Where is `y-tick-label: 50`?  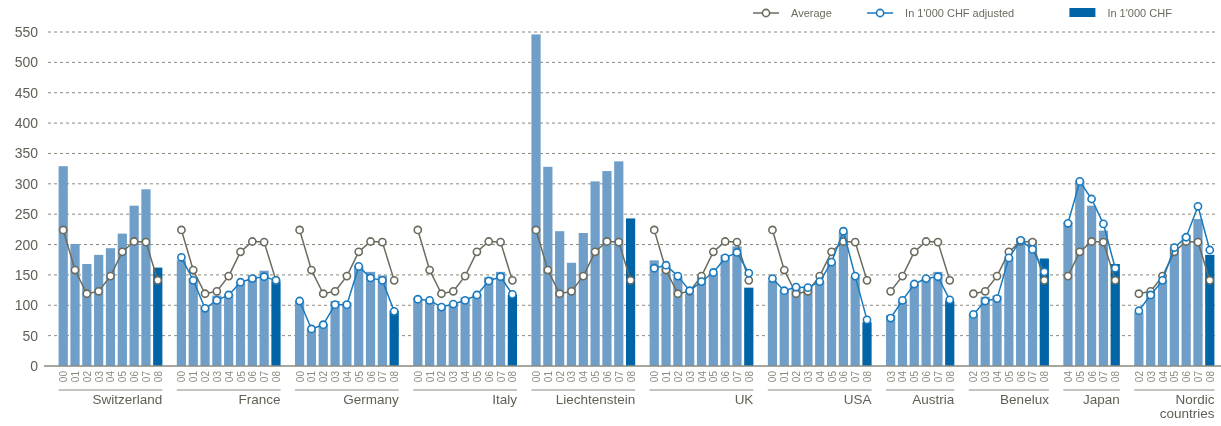 y-tick-label: 50 is located at coordinates (30, 335).